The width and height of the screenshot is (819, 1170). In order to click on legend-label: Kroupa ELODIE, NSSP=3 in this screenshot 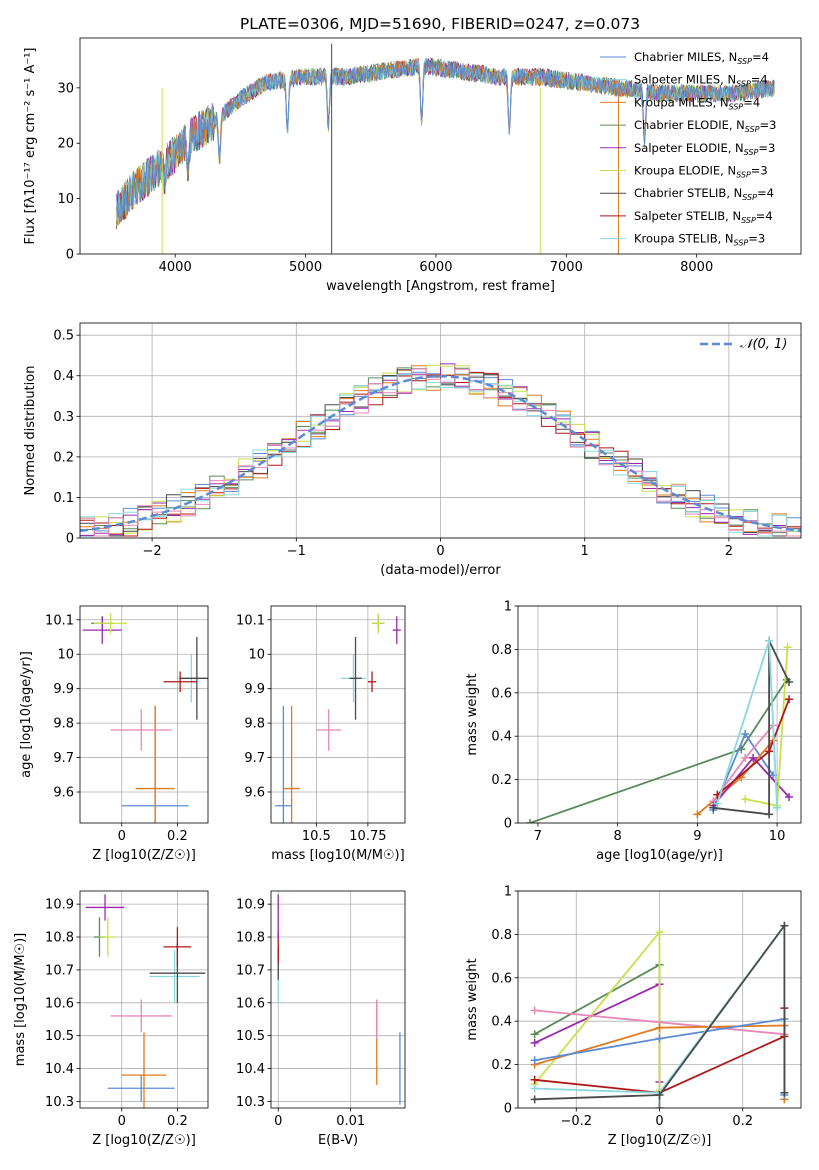, I will do `click(701, 172)`.